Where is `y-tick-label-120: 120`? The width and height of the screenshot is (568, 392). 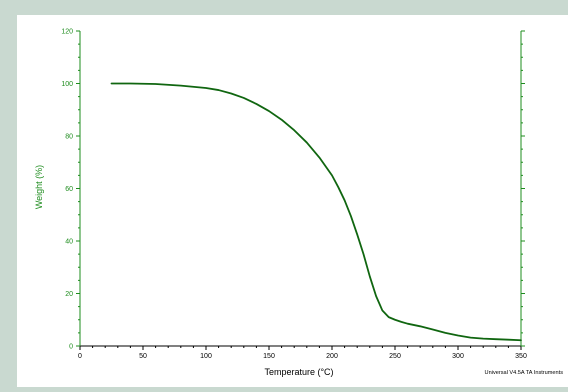 y-tick-label-120: 120 is located at coordinates (67, 32).